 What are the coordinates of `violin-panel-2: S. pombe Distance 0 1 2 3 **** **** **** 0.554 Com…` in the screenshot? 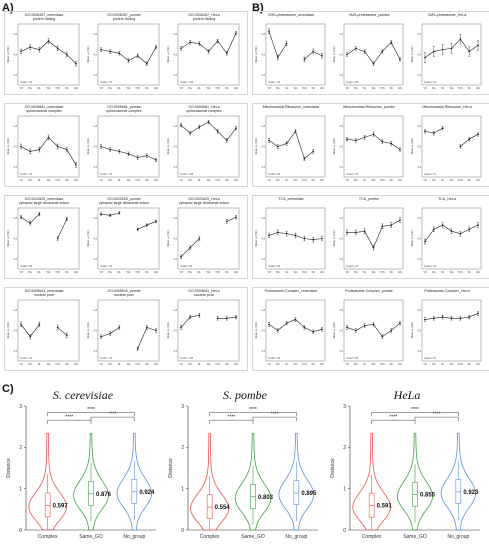 It's located at (245, 467).